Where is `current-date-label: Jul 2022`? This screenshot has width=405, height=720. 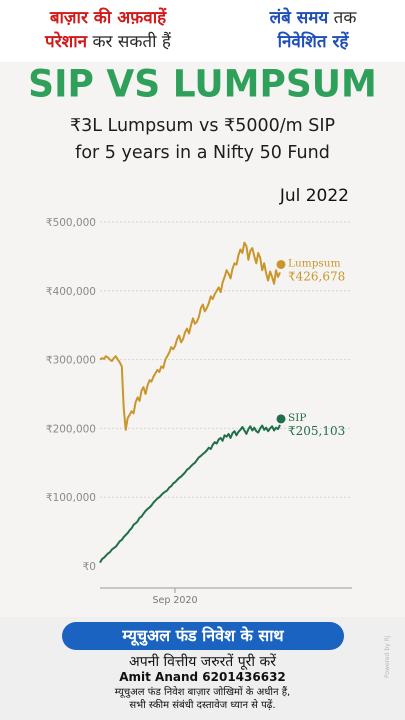 current-date-label: Jul 2022 is located at coordinates (314, 196).